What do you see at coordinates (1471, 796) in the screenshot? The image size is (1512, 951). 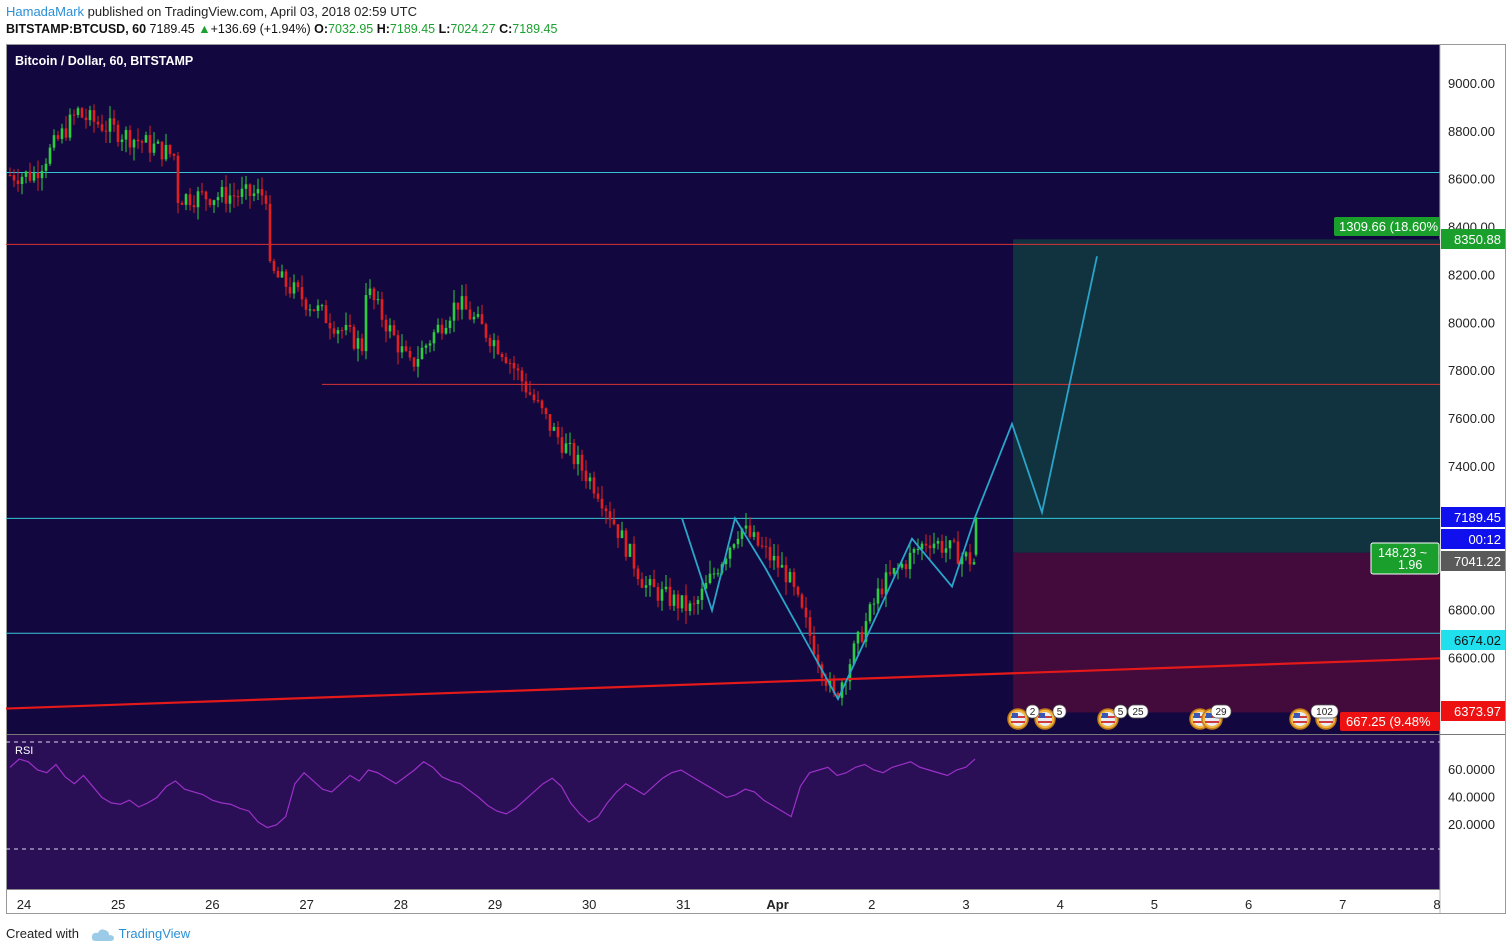 I see `rsi-tick-label: 40.0000` at bounding box center [1471, 796].